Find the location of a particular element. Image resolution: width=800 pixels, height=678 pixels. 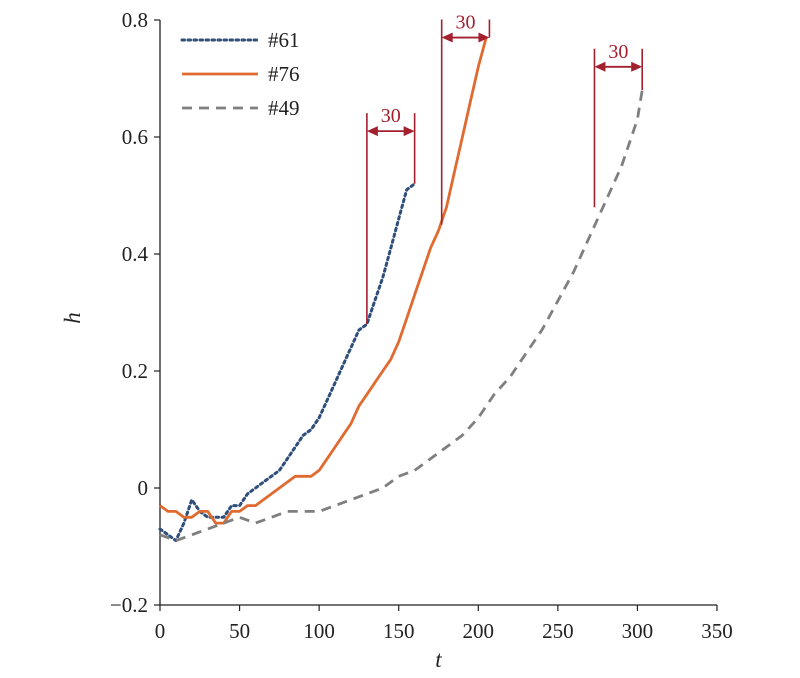

y-axis-title: h is located at coordinates (72, 318).